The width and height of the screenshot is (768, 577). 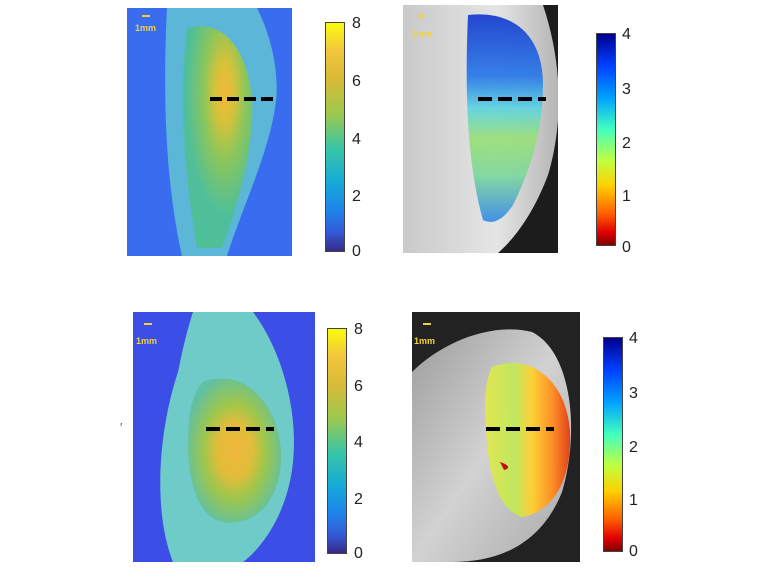 I want to click on bottom-right-overlay-image, so click(x=496, y=437).